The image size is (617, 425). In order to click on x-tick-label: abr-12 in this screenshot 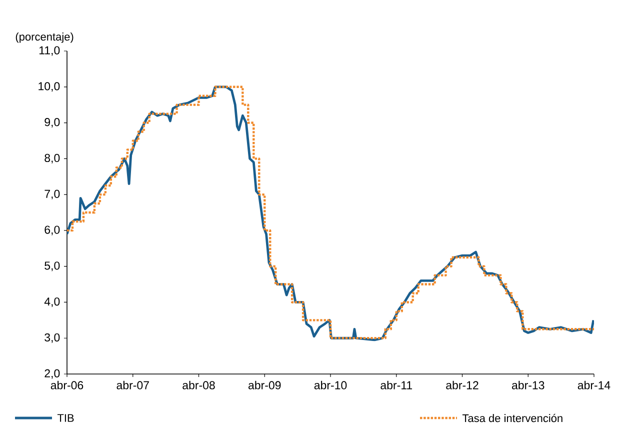, I will do `click(462, 385)`.